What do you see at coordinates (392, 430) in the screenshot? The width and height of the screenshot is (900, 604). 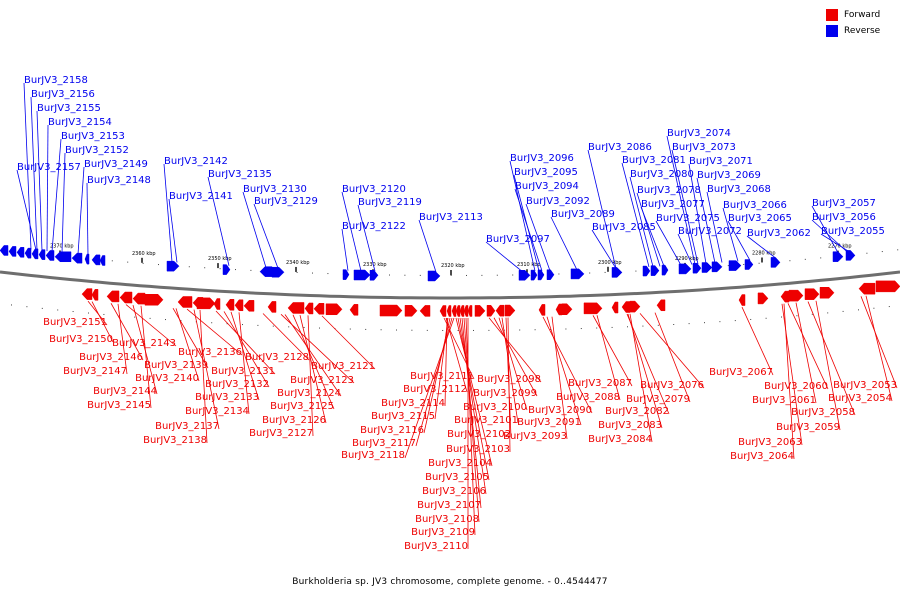 I see `forward-gene-label: BurJV3_2116` at bounding box center [392, 430].